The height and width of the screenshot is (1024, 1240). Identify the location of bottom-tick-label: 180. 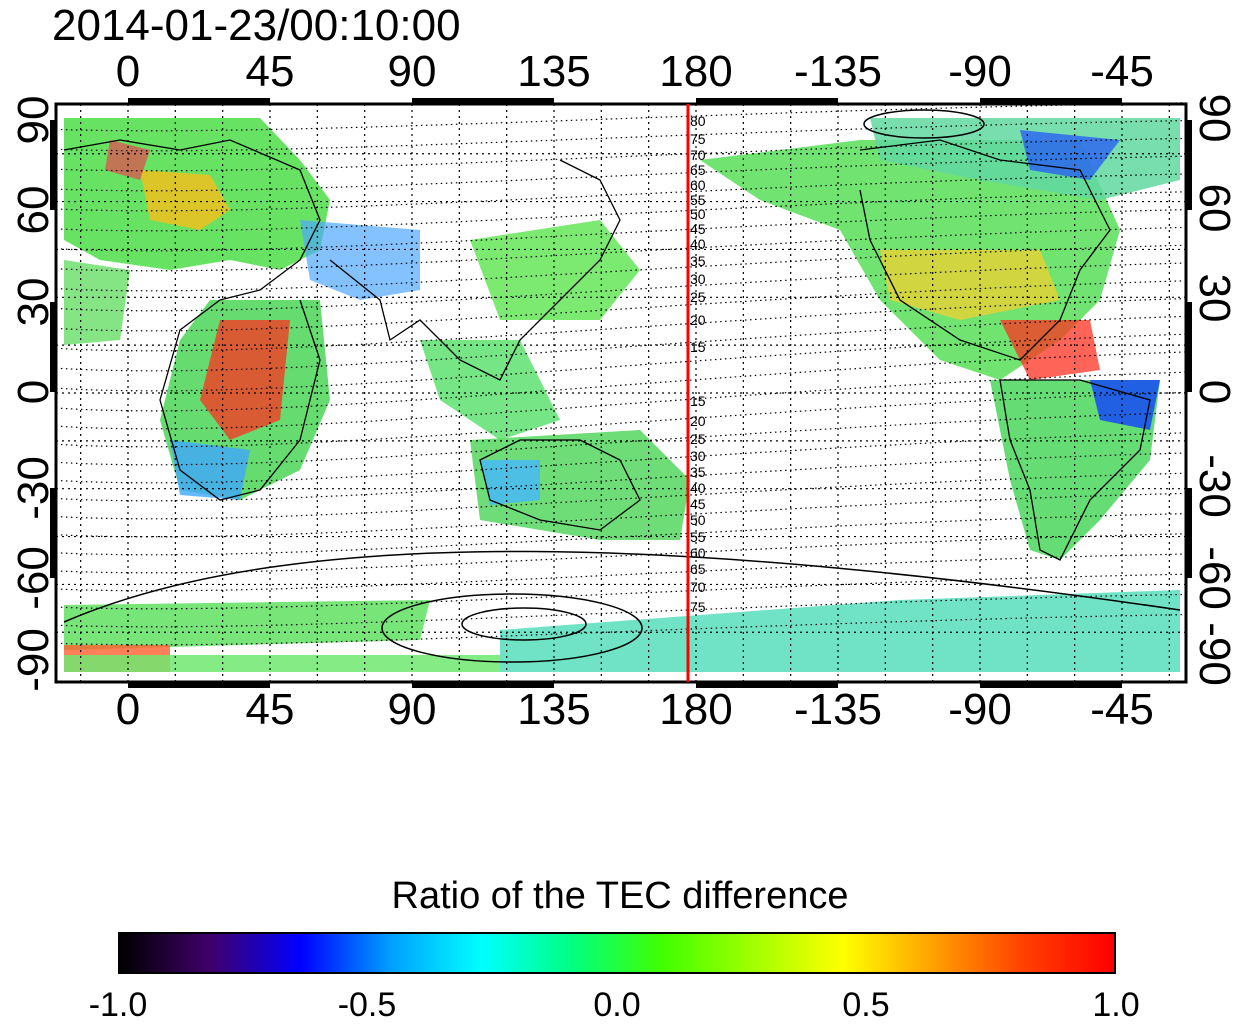
(696, 709).